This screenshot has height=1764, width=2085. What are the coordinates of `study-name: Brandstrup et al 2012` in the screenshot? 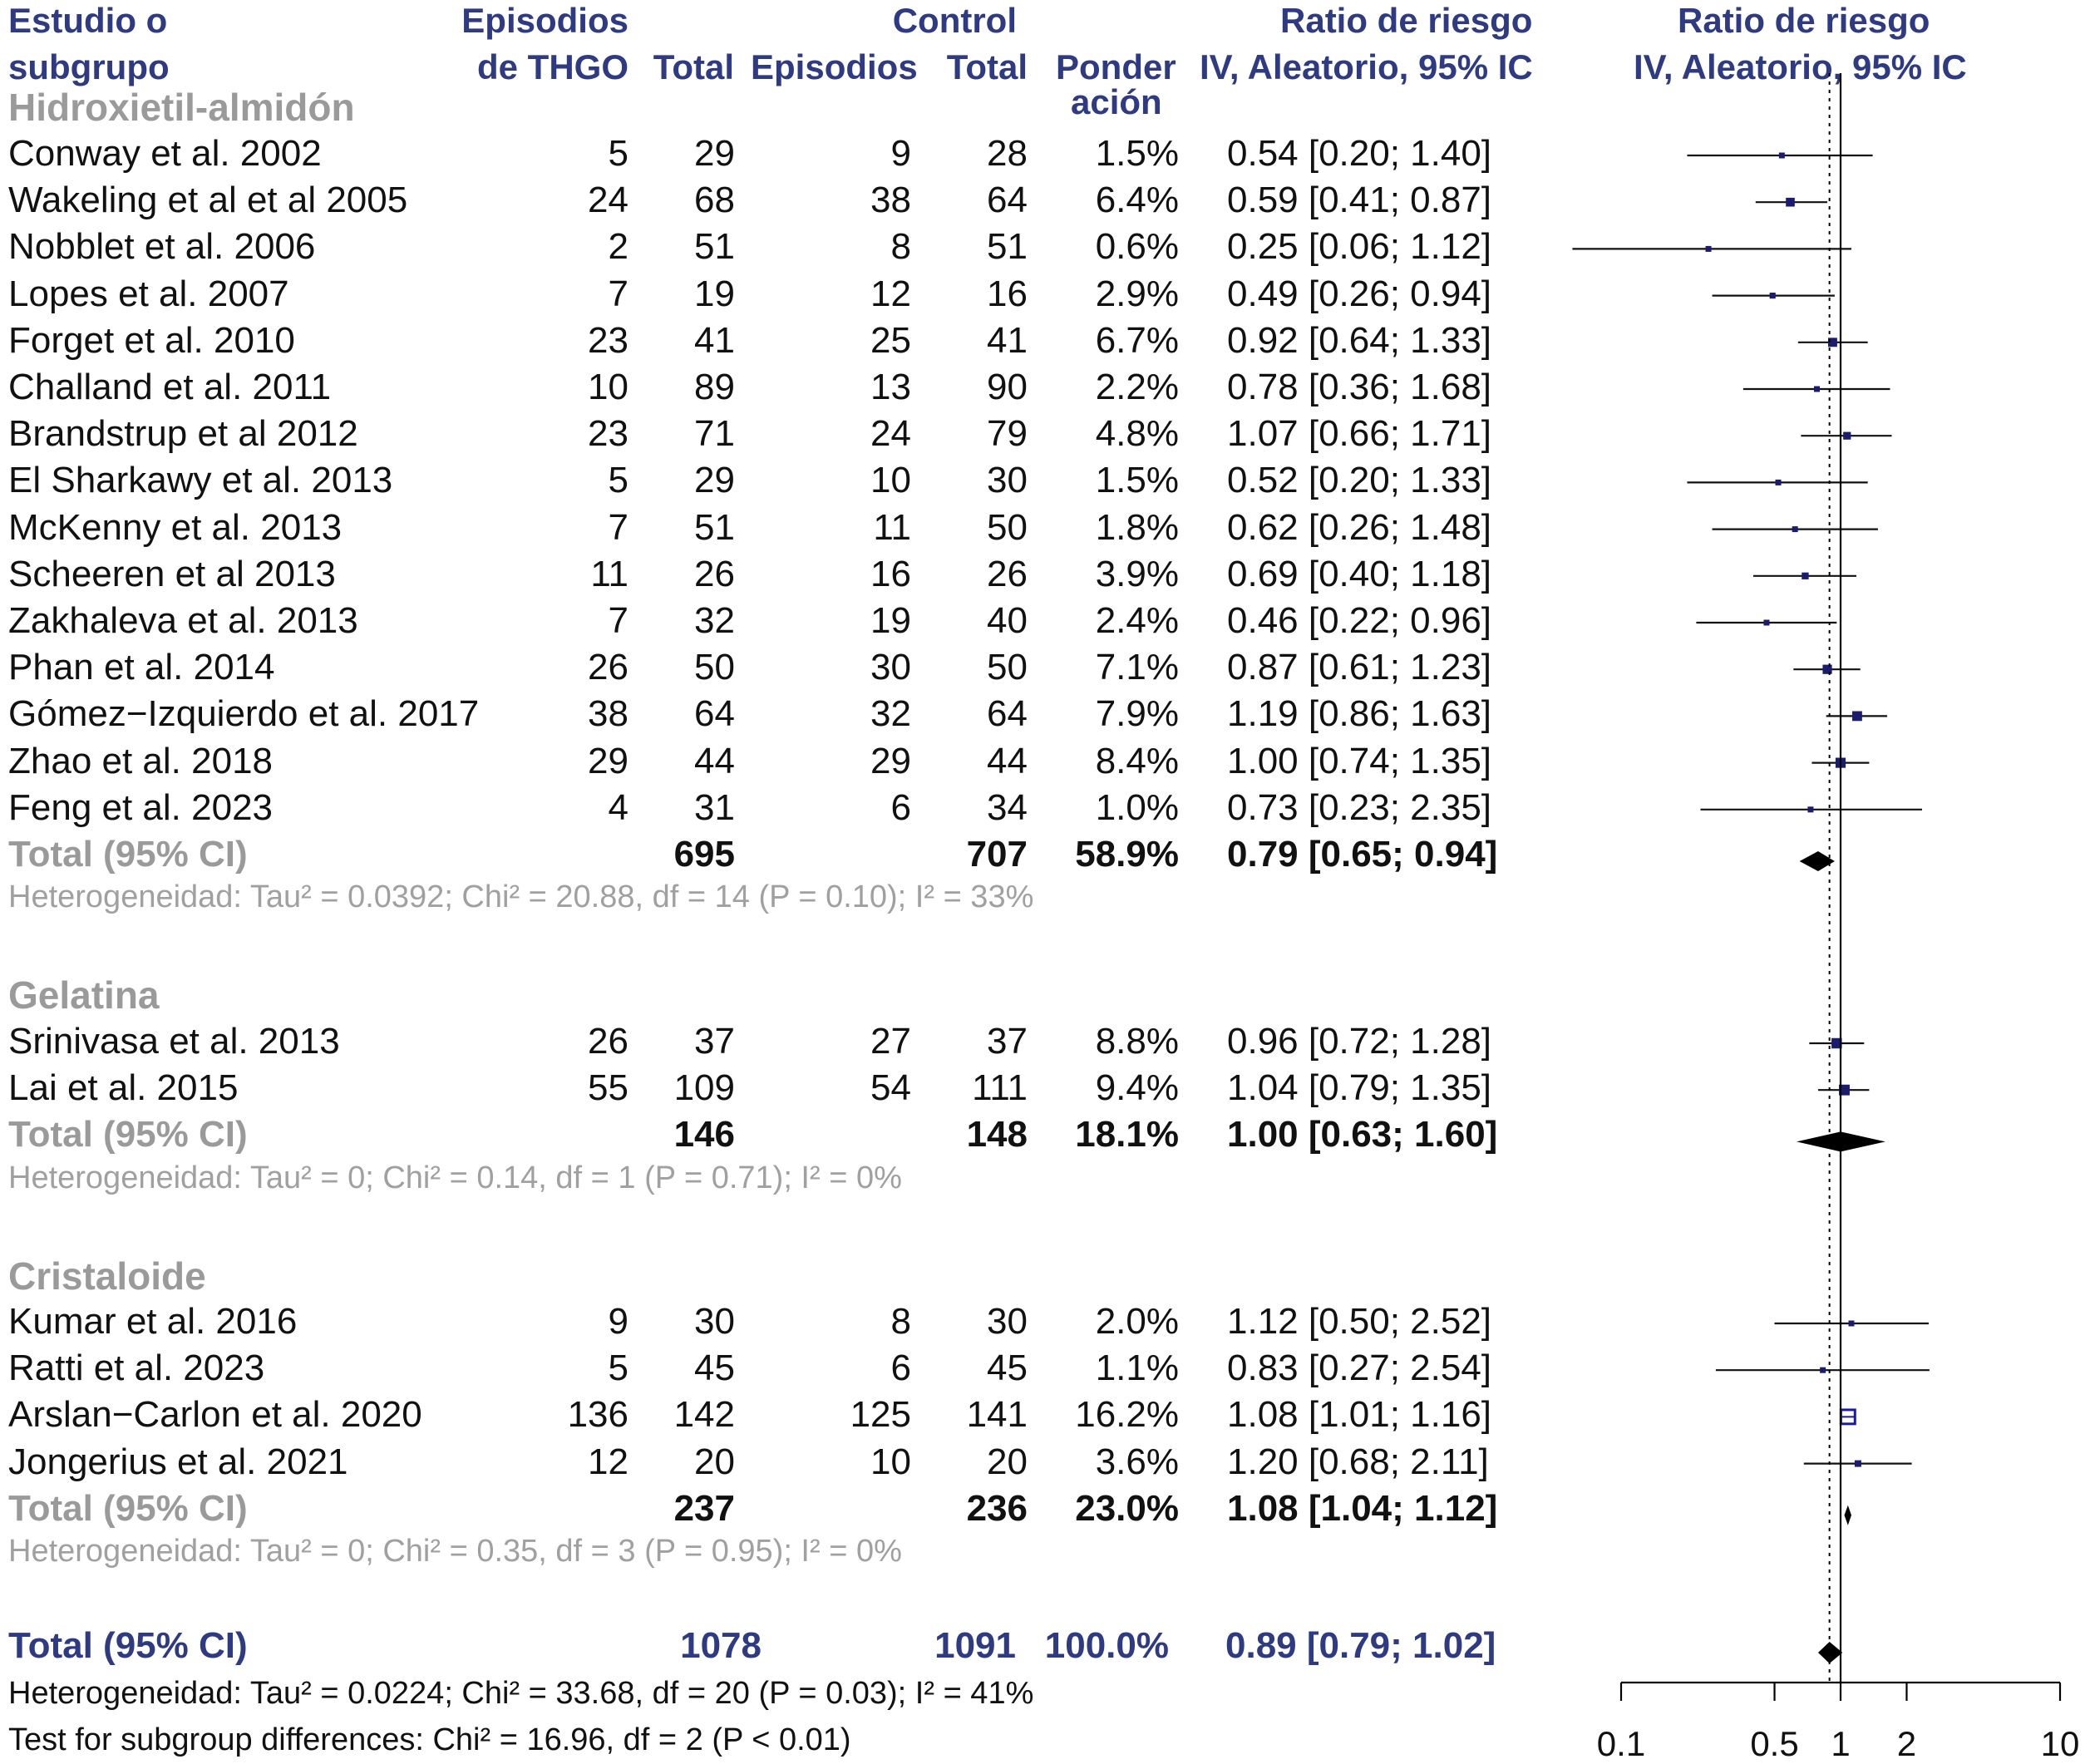 It's located at (183, 434).